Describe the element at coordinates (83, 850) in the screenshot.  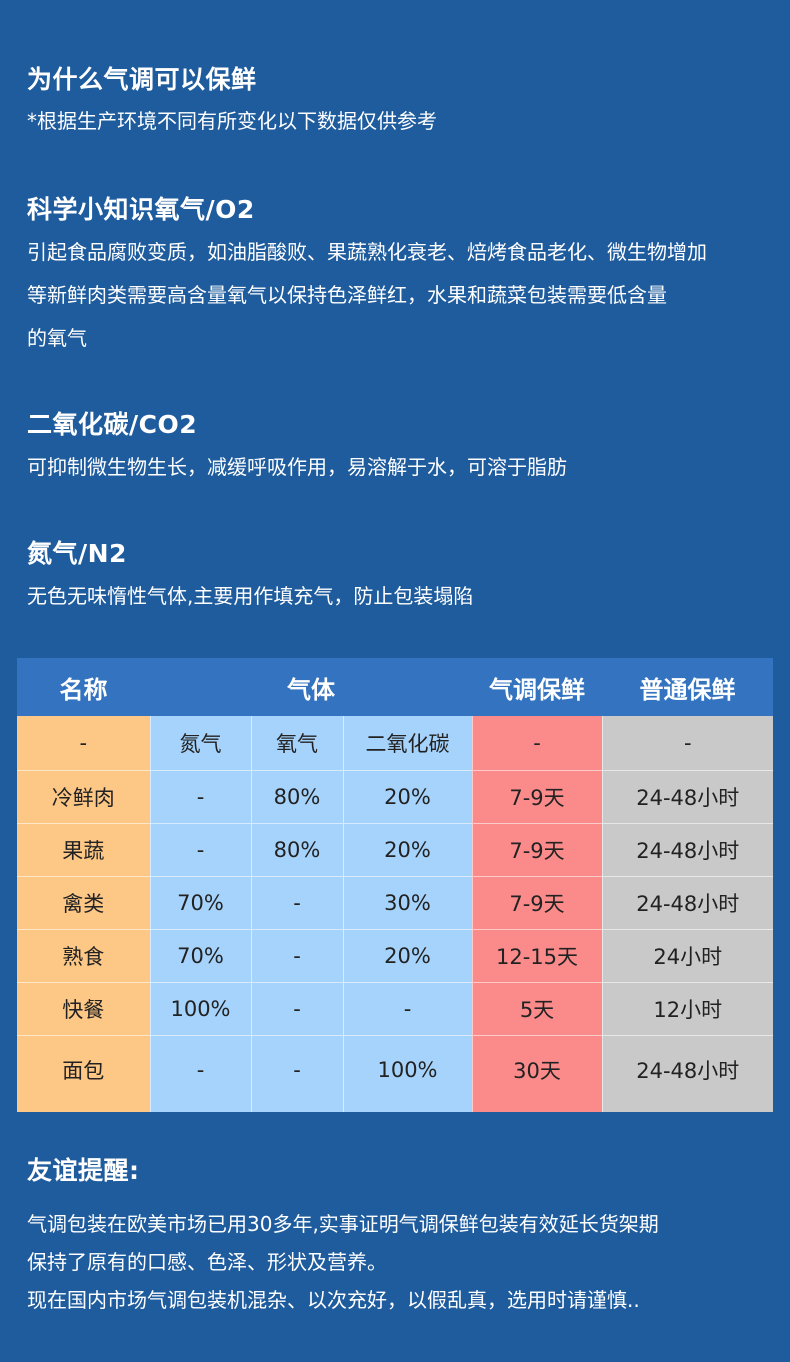
I see `table-cell: 果蔬` at that location.